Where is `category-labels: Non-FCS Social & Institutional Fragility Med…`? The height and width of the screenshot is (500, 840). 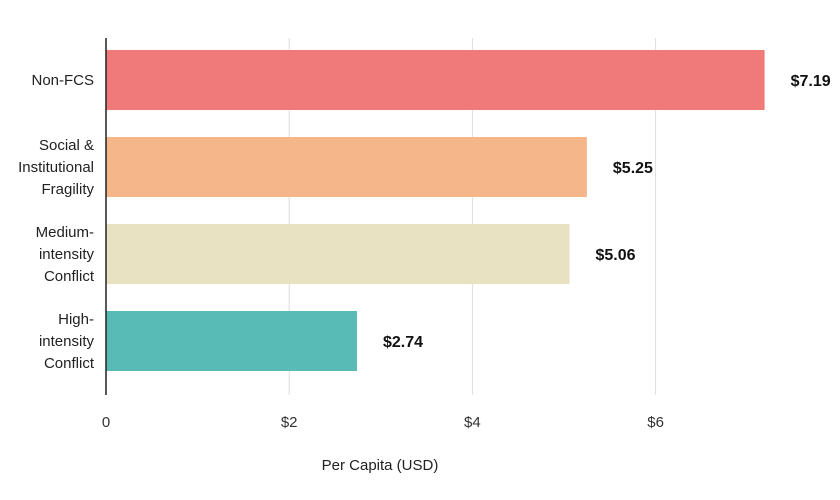 category-labels: Non-FCS Social & Institutional Fragility Med… is located at coordinates (56, 222).